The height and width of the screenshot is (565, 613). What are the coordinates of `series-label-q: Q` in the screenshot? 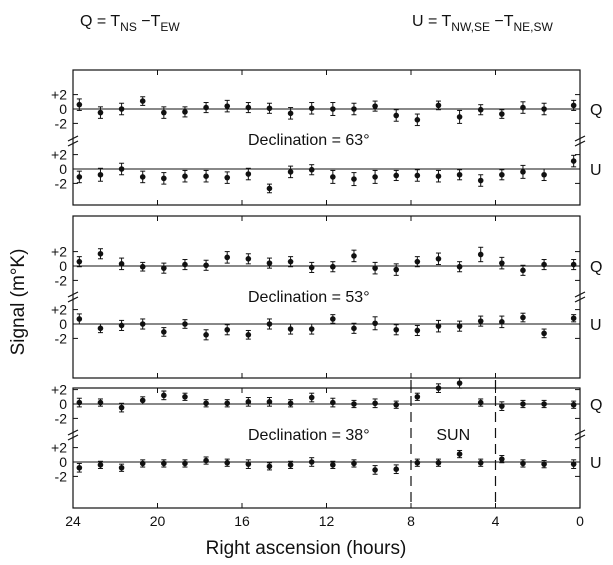 It's located at (596, 267).